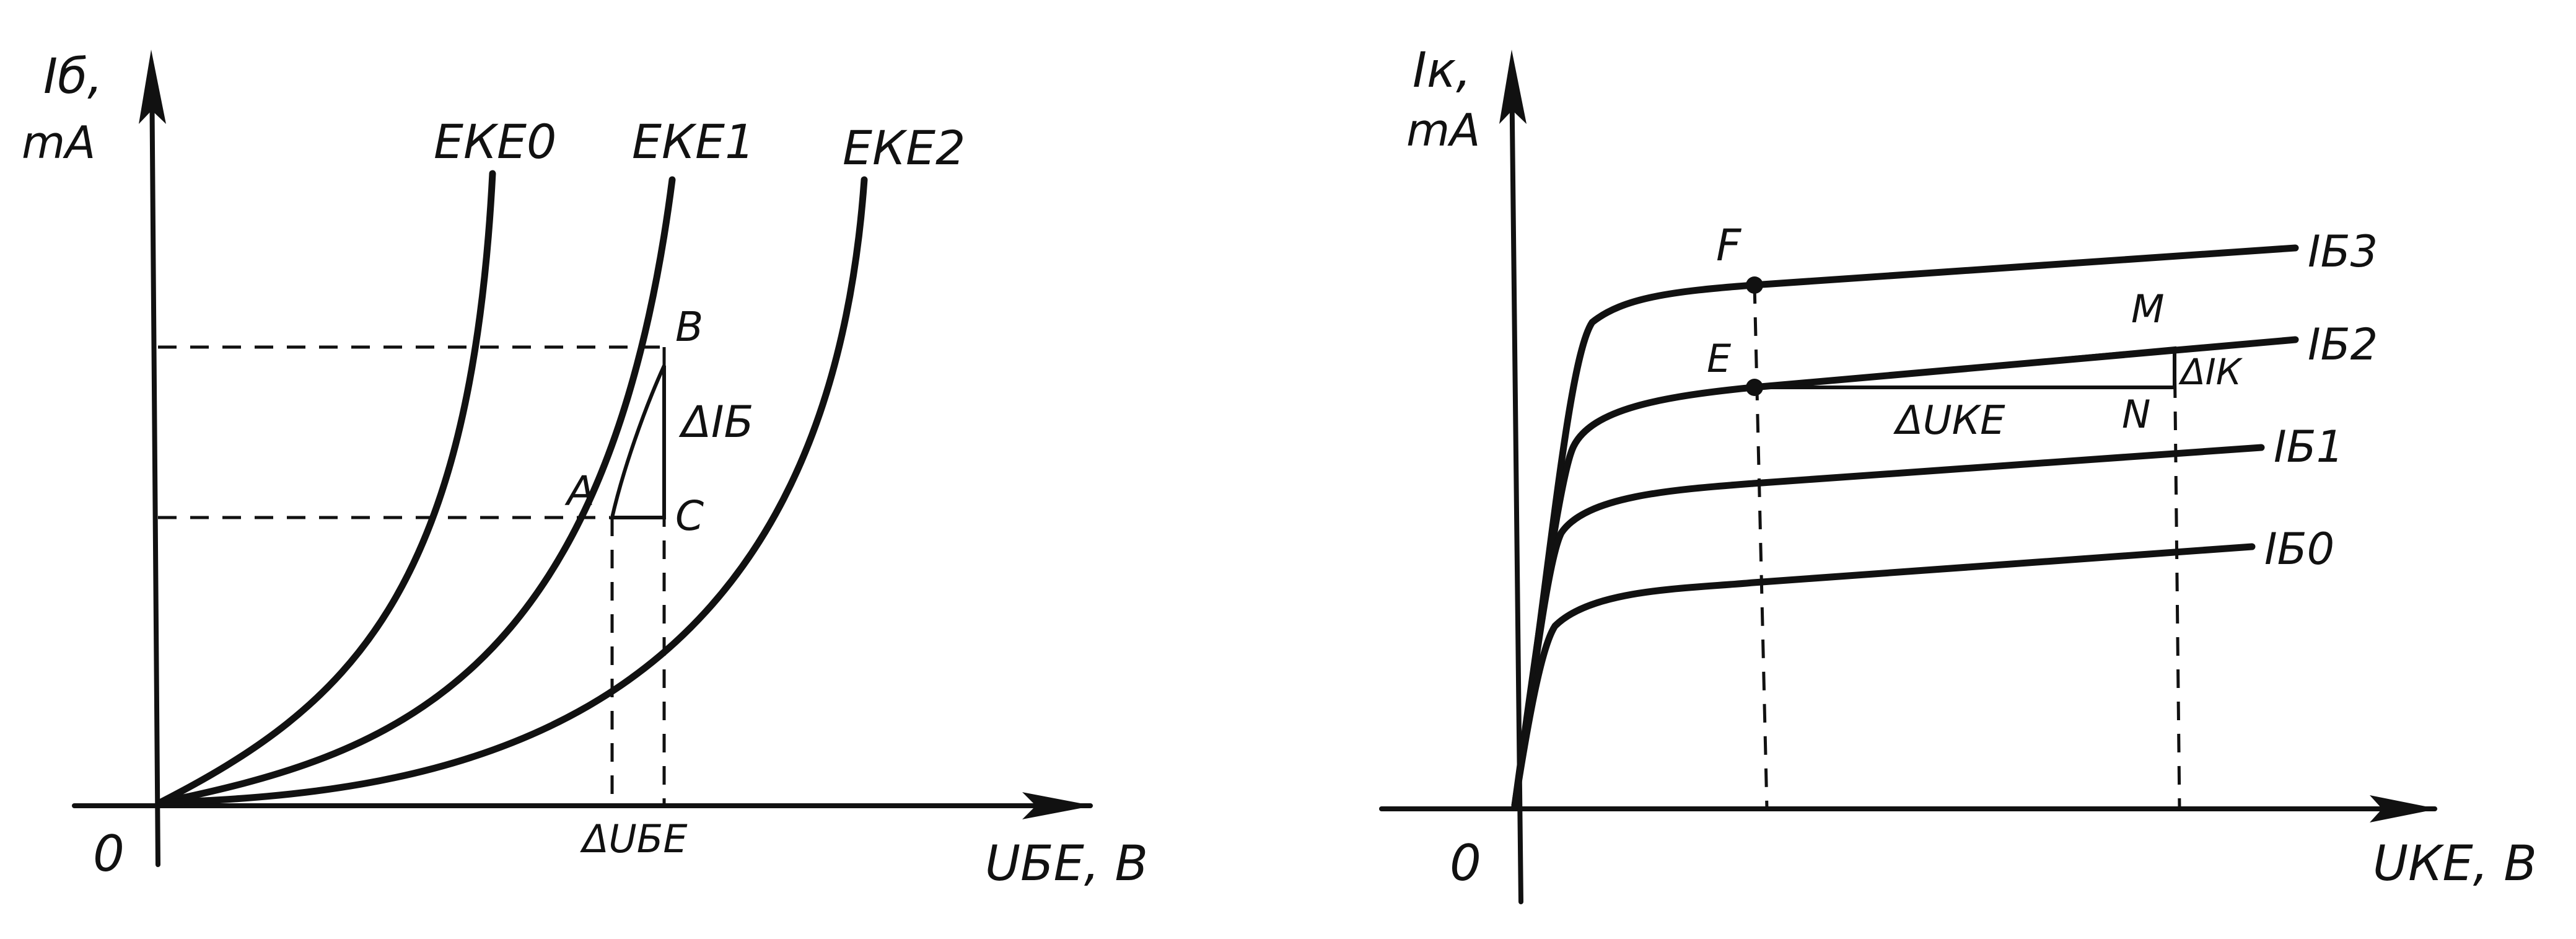 This screenshot has height=939, width=2576. Describe the element at coordinates (2309, 446) in the screenshot. I see `right-curve-label-ib1: IБ1` at that location.